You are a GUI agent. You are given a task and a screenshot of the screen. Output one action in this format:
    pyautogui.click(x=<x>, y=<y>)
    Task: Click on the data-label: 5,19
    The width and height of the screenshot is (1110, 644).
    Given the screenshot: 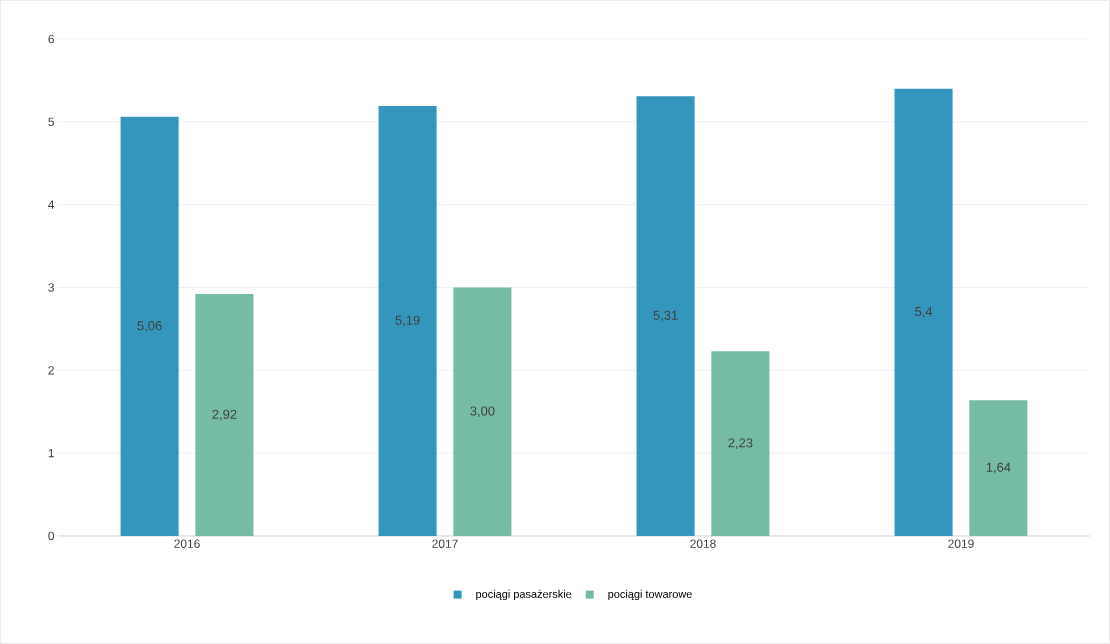 What is the action you would take?
    pyautogui.click(x=407, y=321)
    